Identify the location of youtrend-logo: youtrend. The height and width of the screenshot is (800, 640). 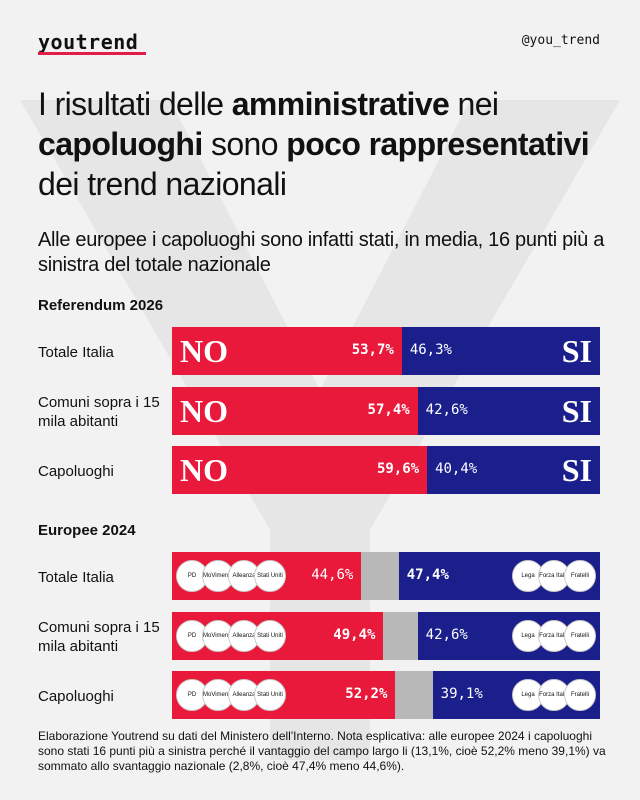
(88, 42).